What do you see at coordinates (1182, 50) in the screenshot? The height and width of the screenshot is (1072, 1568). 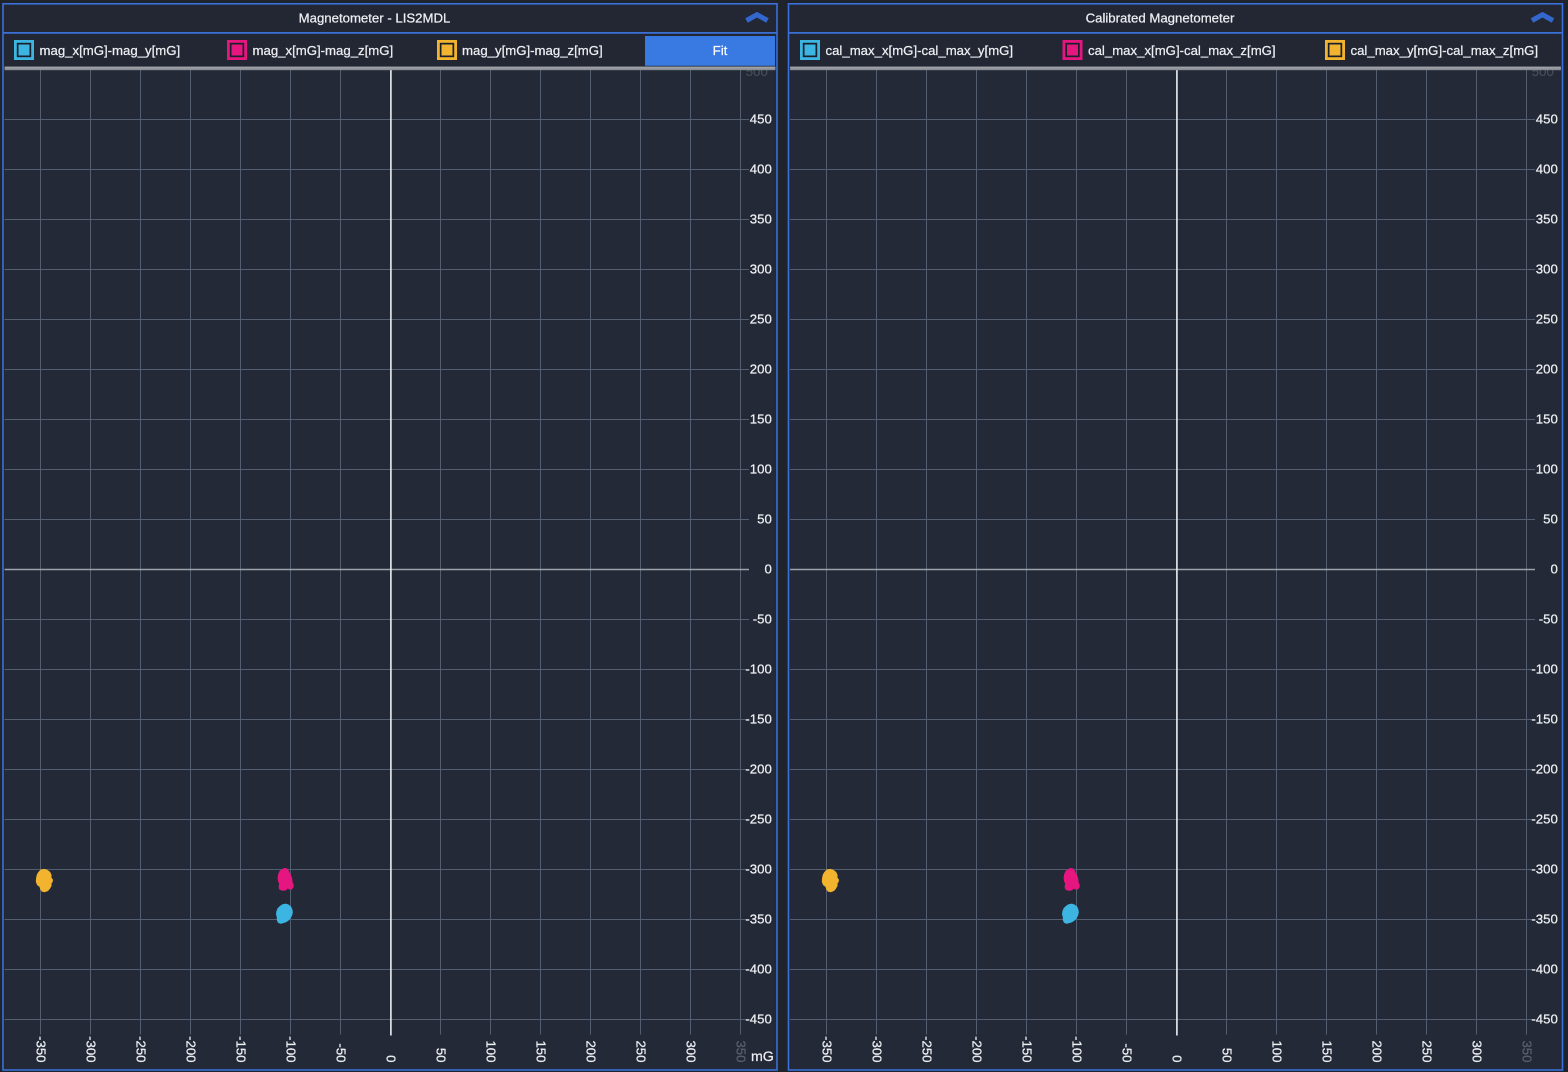 I see `svg-text: cal_max_x[mG]-cal_max_z[mG]` at bounding box center [1182, 50].